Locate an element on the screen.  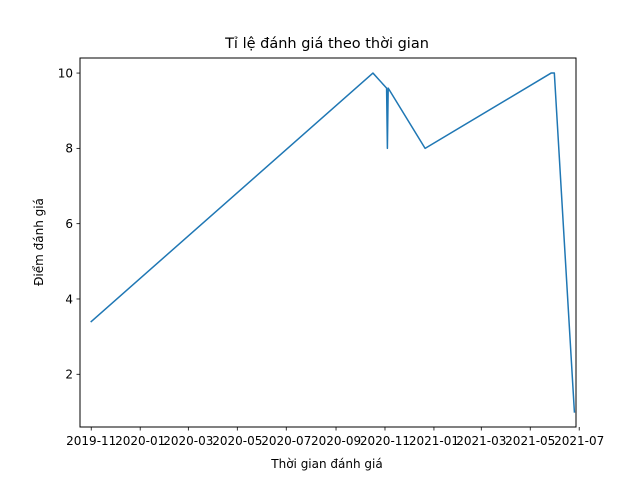
y-axis-ticks: 2 4 6 8 10 is located at coordinates (69, 224).